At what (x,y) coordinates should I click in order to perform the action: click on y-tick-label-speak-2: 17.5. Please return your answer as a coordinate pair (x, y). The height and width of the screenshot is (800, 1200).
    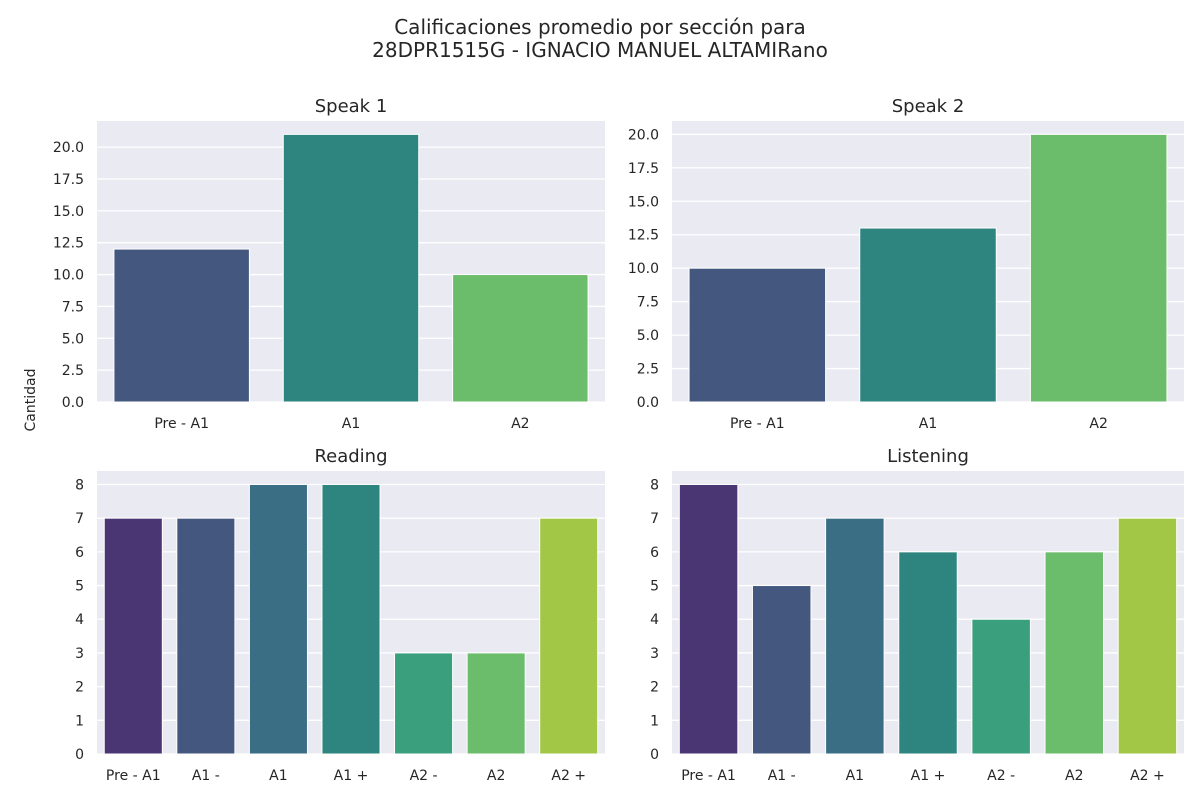
    Looking at the image, I should click on (643, 169).